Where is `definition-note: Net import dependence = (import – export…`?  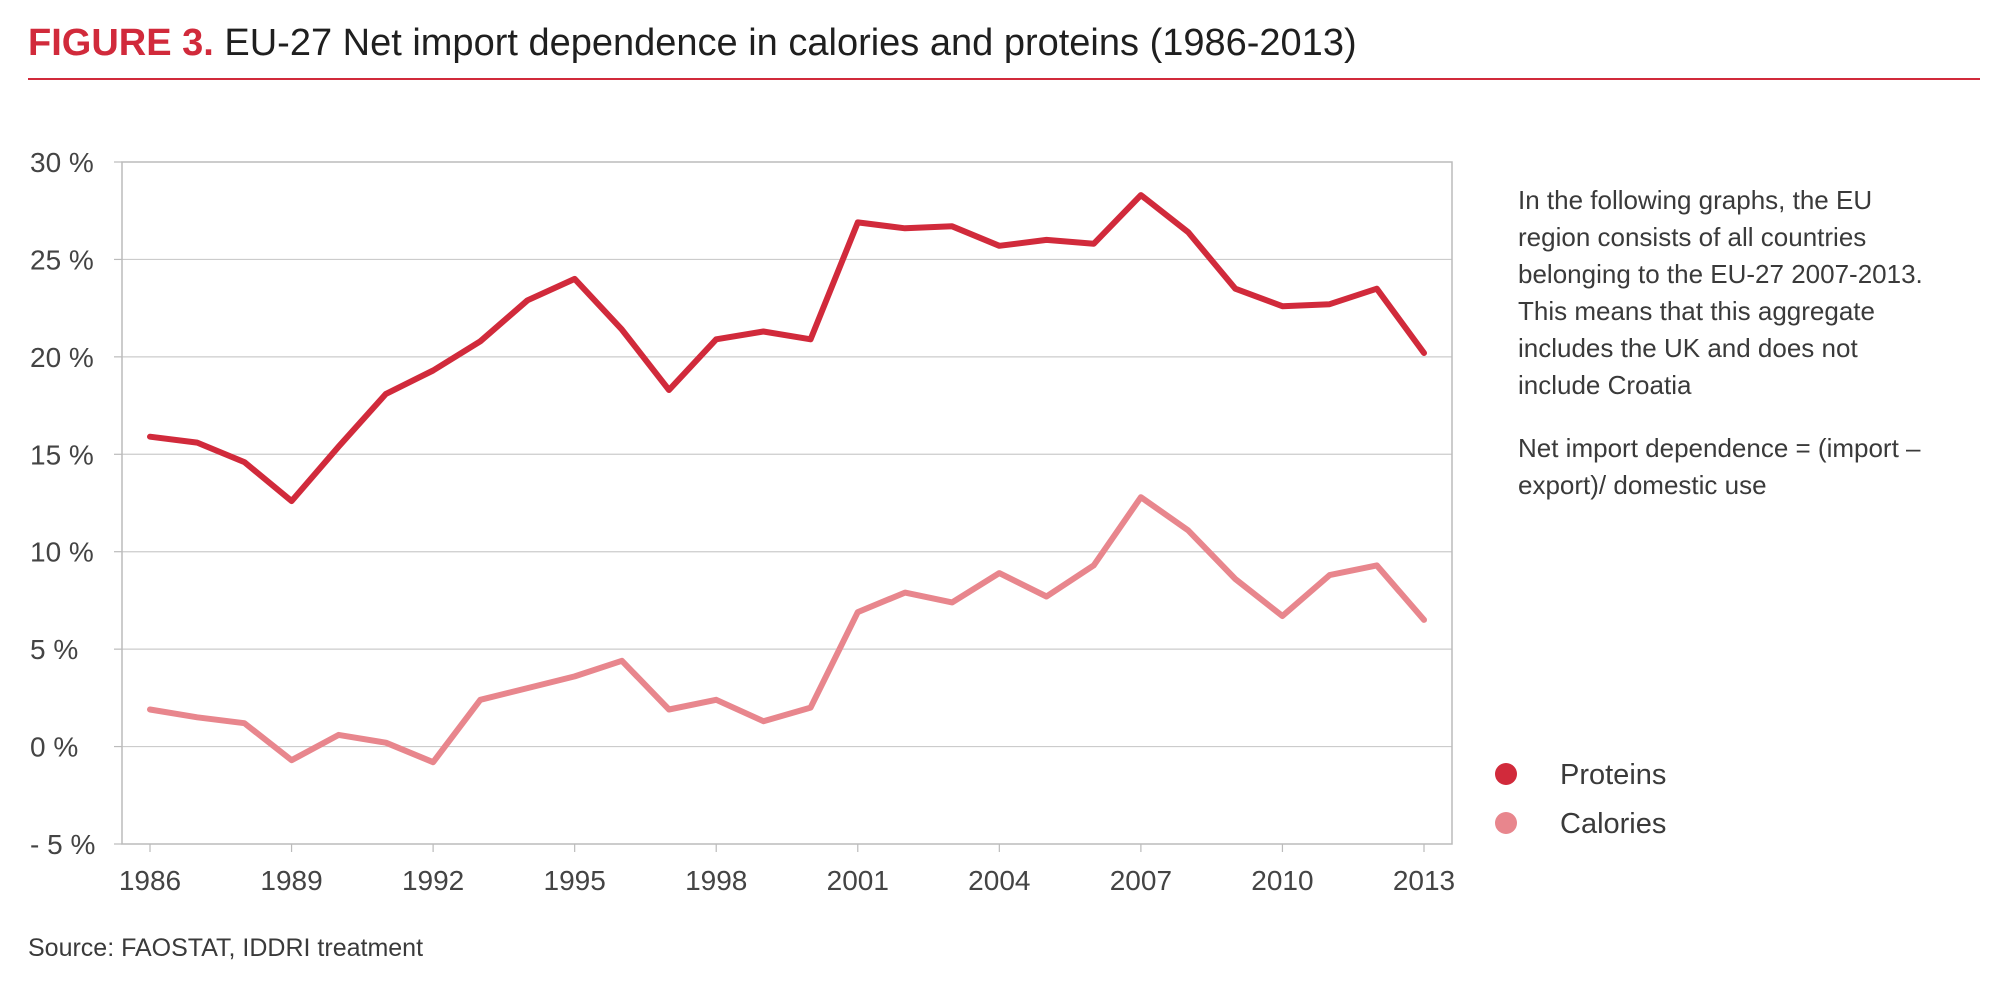 definition-note: Net import dependence = (import – export… is located at coordinates (1719, 466).